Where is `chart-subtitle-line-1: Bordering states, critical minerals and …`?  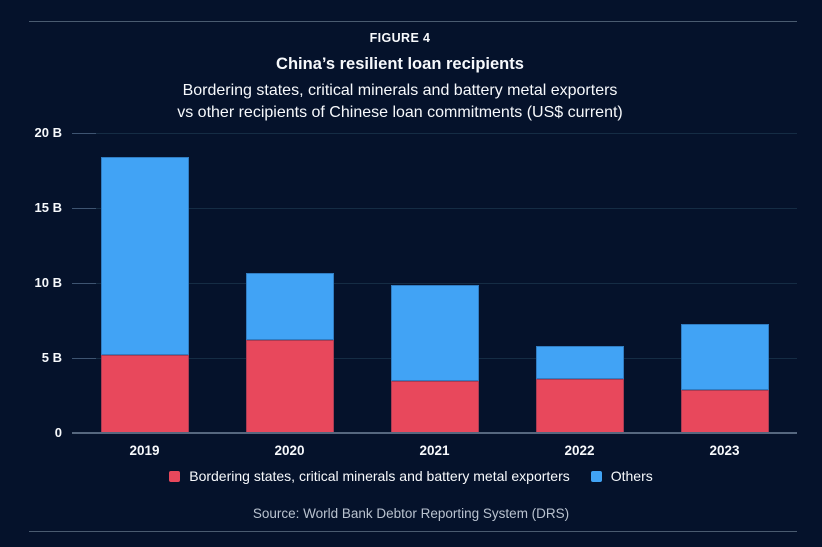
chart-subtitle-line-1: Bordering states, critical minerals and … is located at coordinates (400, 90).